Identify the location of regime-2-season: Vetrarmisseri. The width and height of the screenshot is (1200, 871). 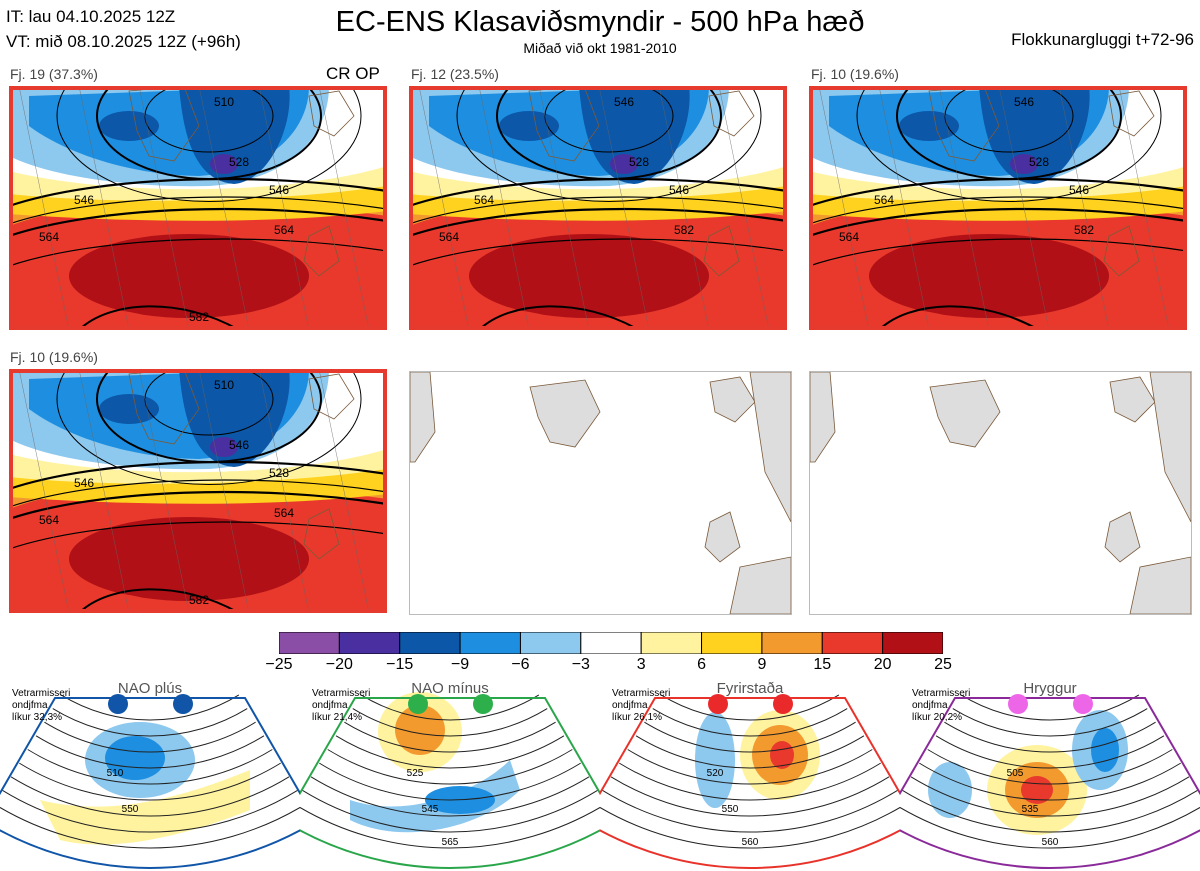
(341, 693).